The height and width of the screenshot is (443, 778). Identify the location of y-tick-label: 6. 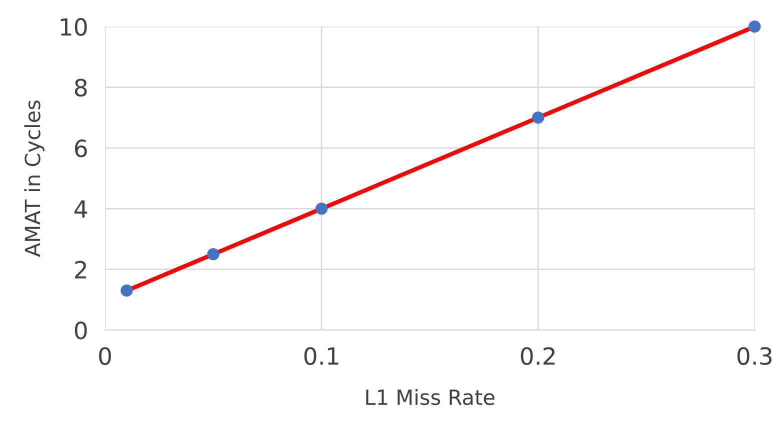
(80, 148).